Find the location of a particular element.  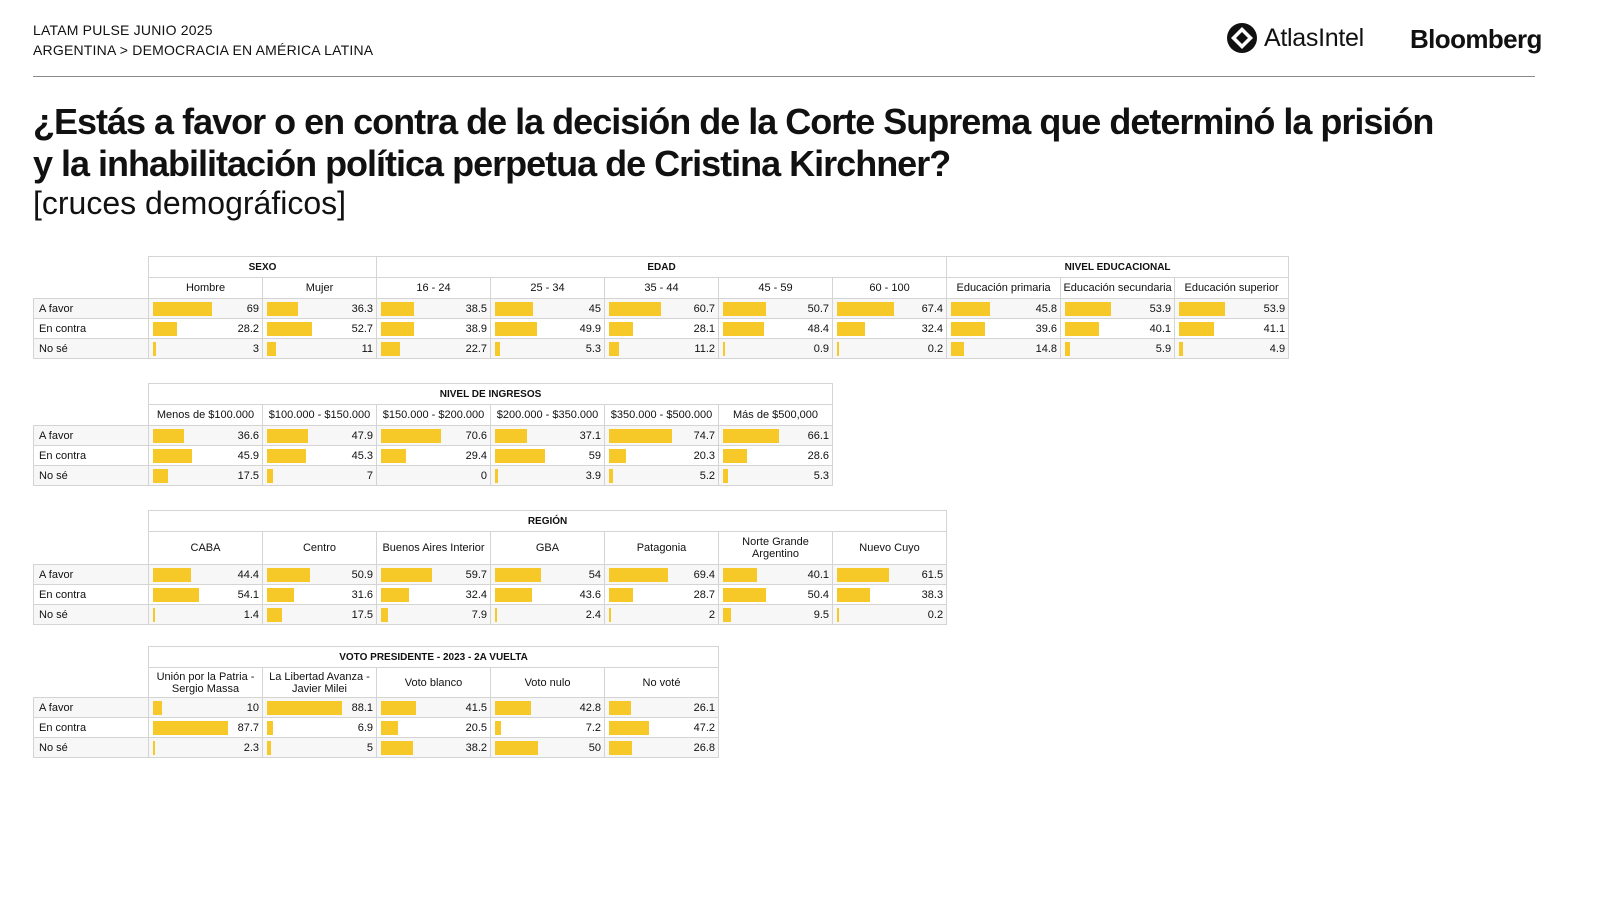

data-label: 5.9 is located at coordinates (1163, 349).